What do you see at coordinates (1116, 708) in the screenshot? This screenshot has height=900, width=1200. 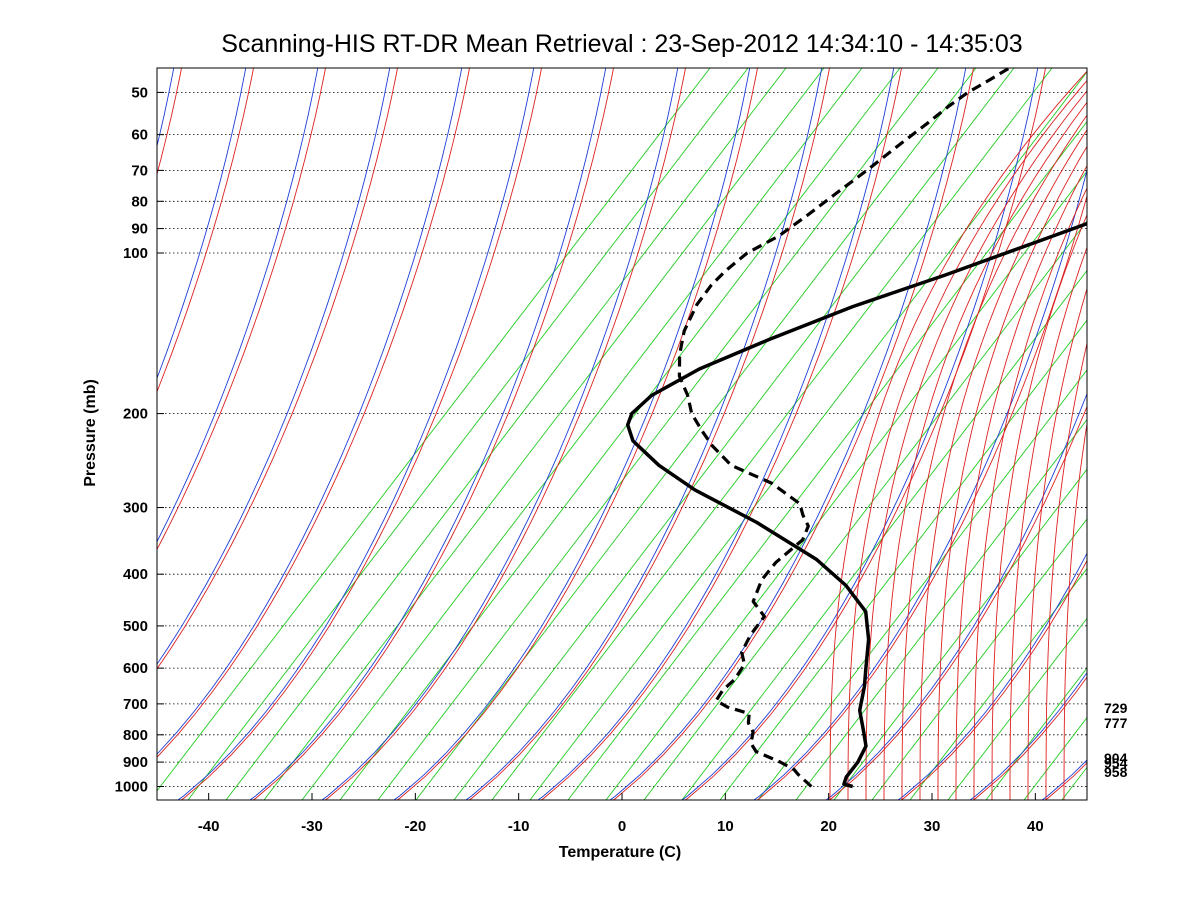 I see `right-level-label: 729` at bounding box center [1116, 708].